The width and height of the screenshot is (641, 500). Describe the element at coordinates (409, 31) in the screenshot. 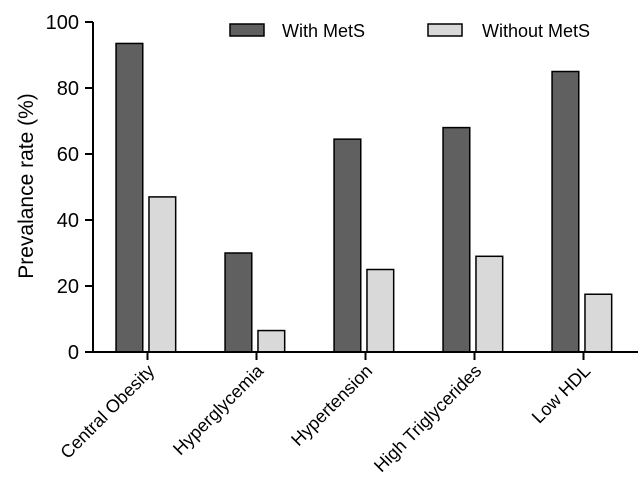

I see `legend: With MetS Without MetS` at that location.